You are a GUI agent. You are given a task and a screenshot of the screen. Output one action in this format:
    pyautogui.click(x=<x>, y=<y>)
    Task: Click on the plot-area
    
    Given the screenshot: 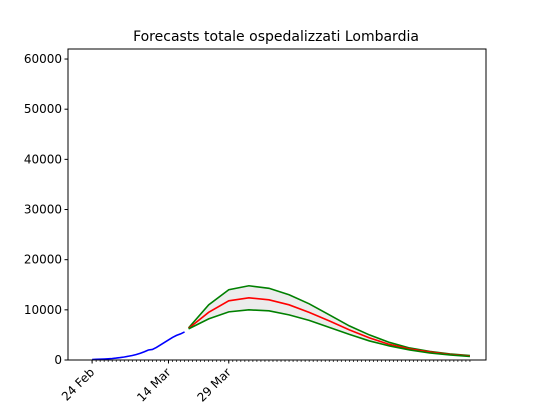 What is the action you would take?
    pyautogui.click(x=281, y=322)
    